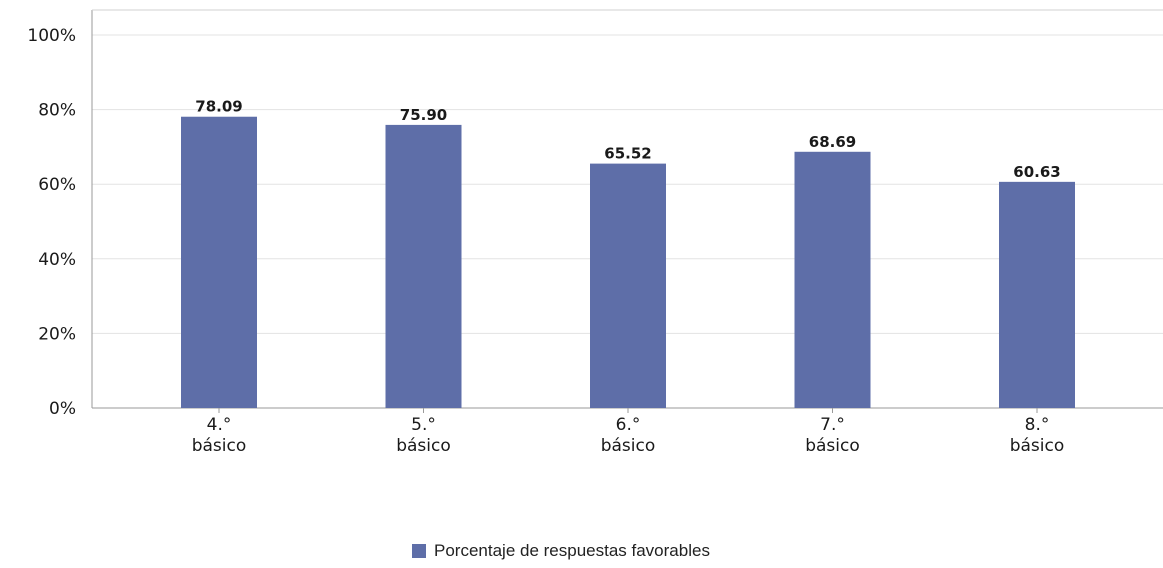  I want to click on y-tick-label: 40%, so click(57, 260).